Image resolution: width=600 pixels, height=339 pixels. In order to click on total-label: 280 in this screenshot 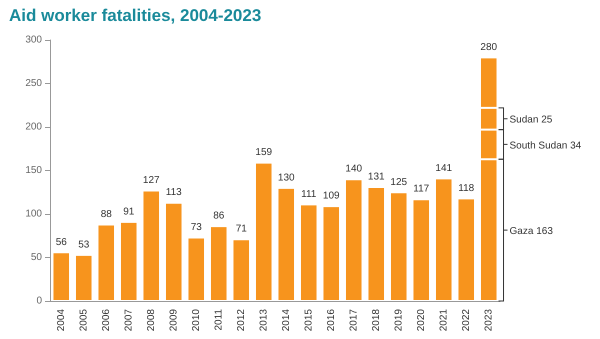, I will do `click(489, 47)`.